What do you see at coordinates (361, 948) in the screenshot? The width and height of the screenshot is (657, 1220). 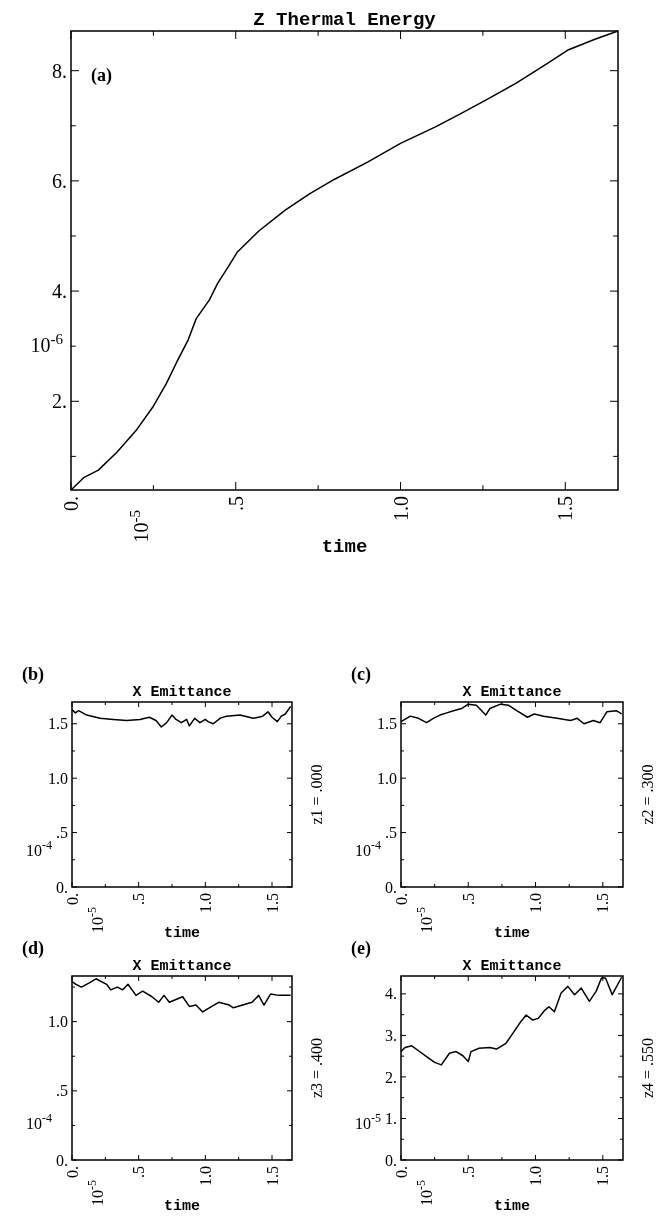 I see `text: (e)` at bounding box center [361, 948].